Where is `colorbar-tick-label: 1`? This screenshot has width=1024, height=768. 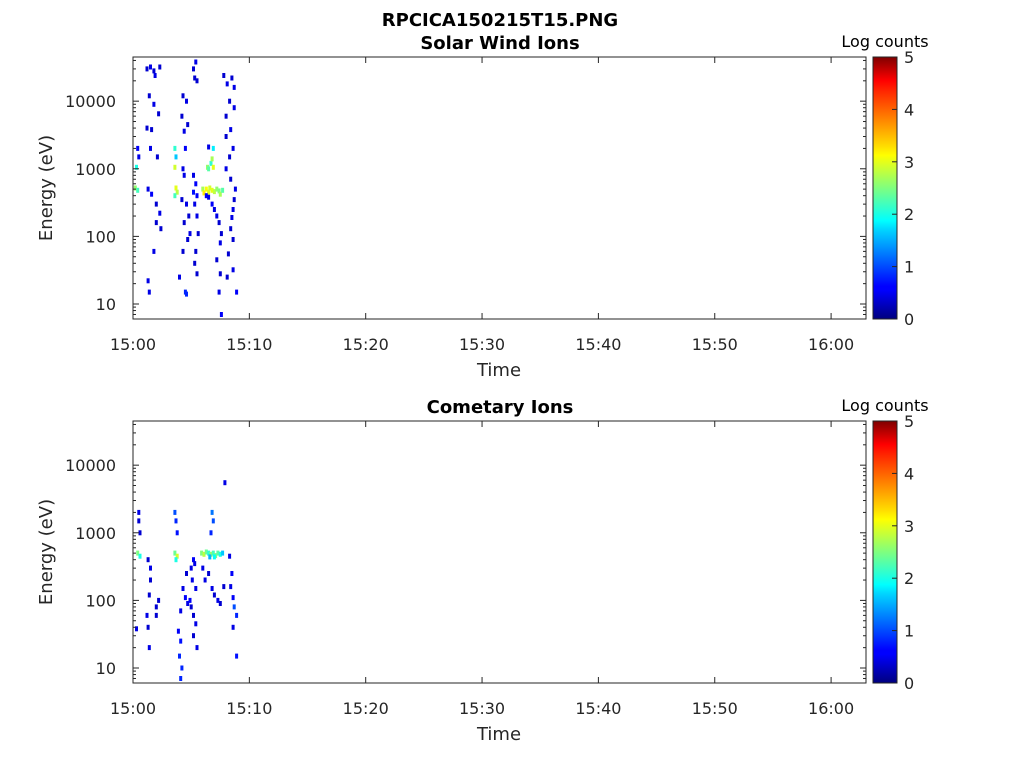 colorbar-tick-label: 1 is located at coordinates (909, 631).